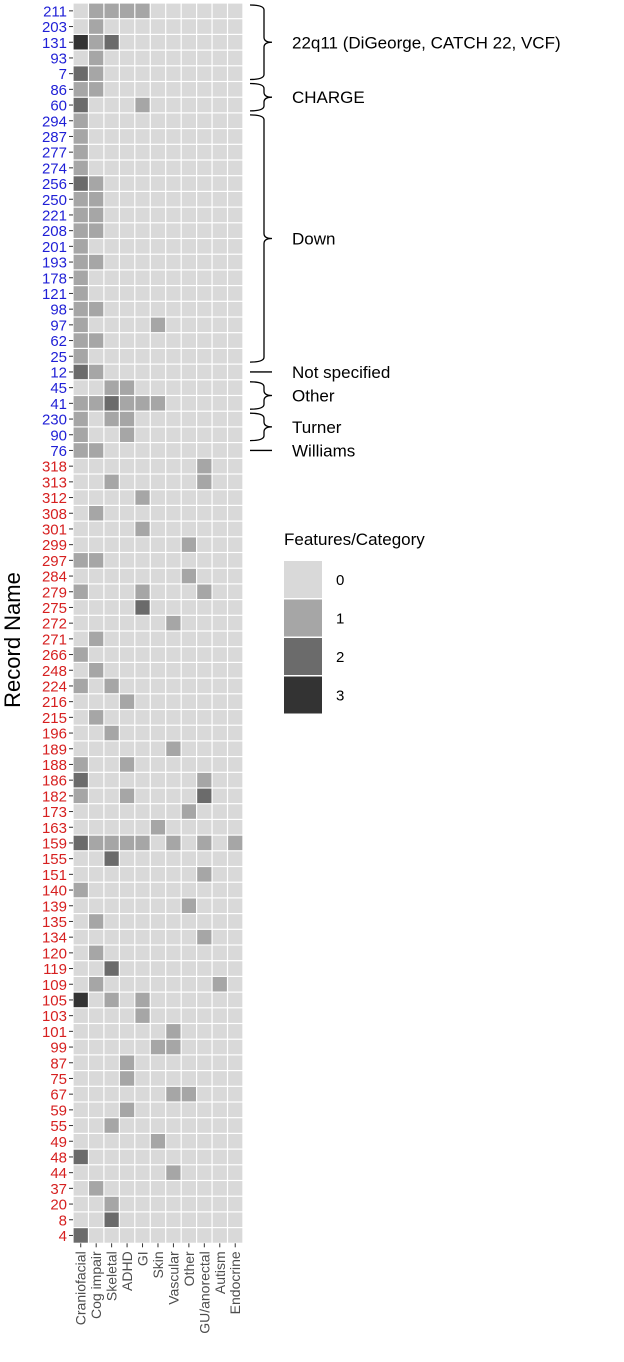 This screenshot has width=624, height=1362. Describe the element at coordinates (313, 239) in the screenshot. I see `group-label: Down` at that location.